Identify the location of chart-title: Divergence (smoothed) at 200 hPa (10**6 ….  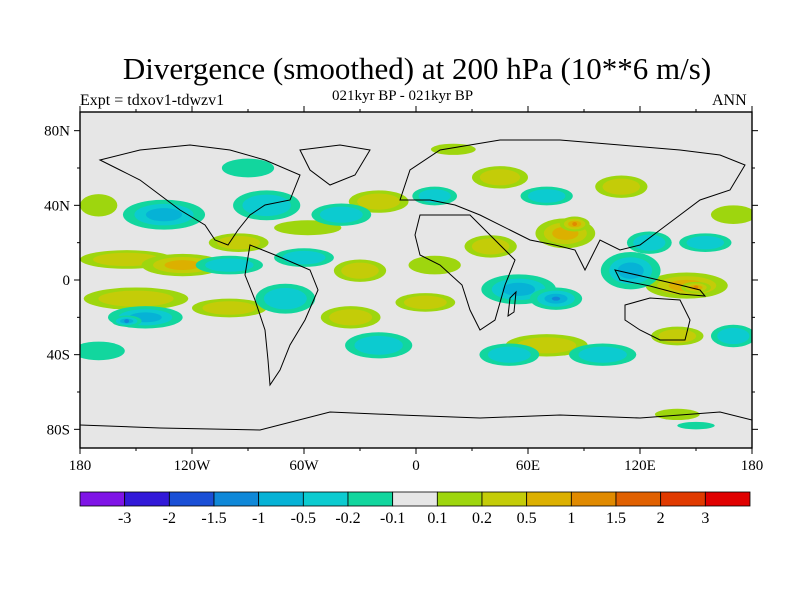
(417, 68).